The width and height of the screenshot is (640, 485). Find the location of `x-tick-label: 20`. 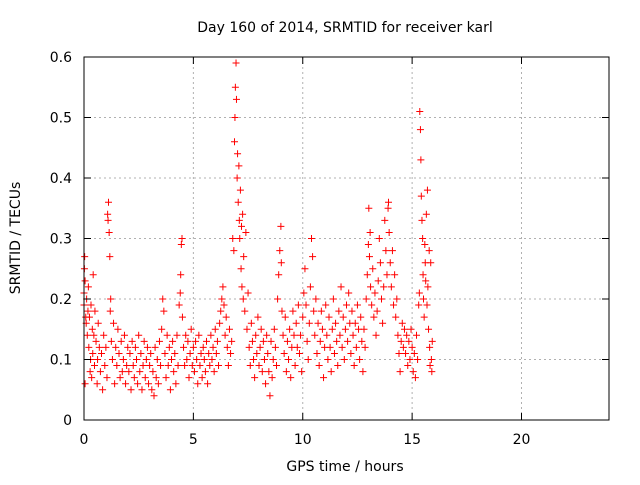

x-tick-label: 20 is located at coordinates (522, 440).